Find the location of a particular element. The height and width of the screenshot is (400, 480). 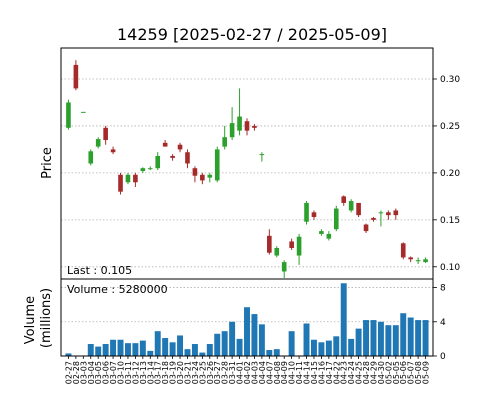

price-tick-label: 0.30 is located at coordinates (450, 80).